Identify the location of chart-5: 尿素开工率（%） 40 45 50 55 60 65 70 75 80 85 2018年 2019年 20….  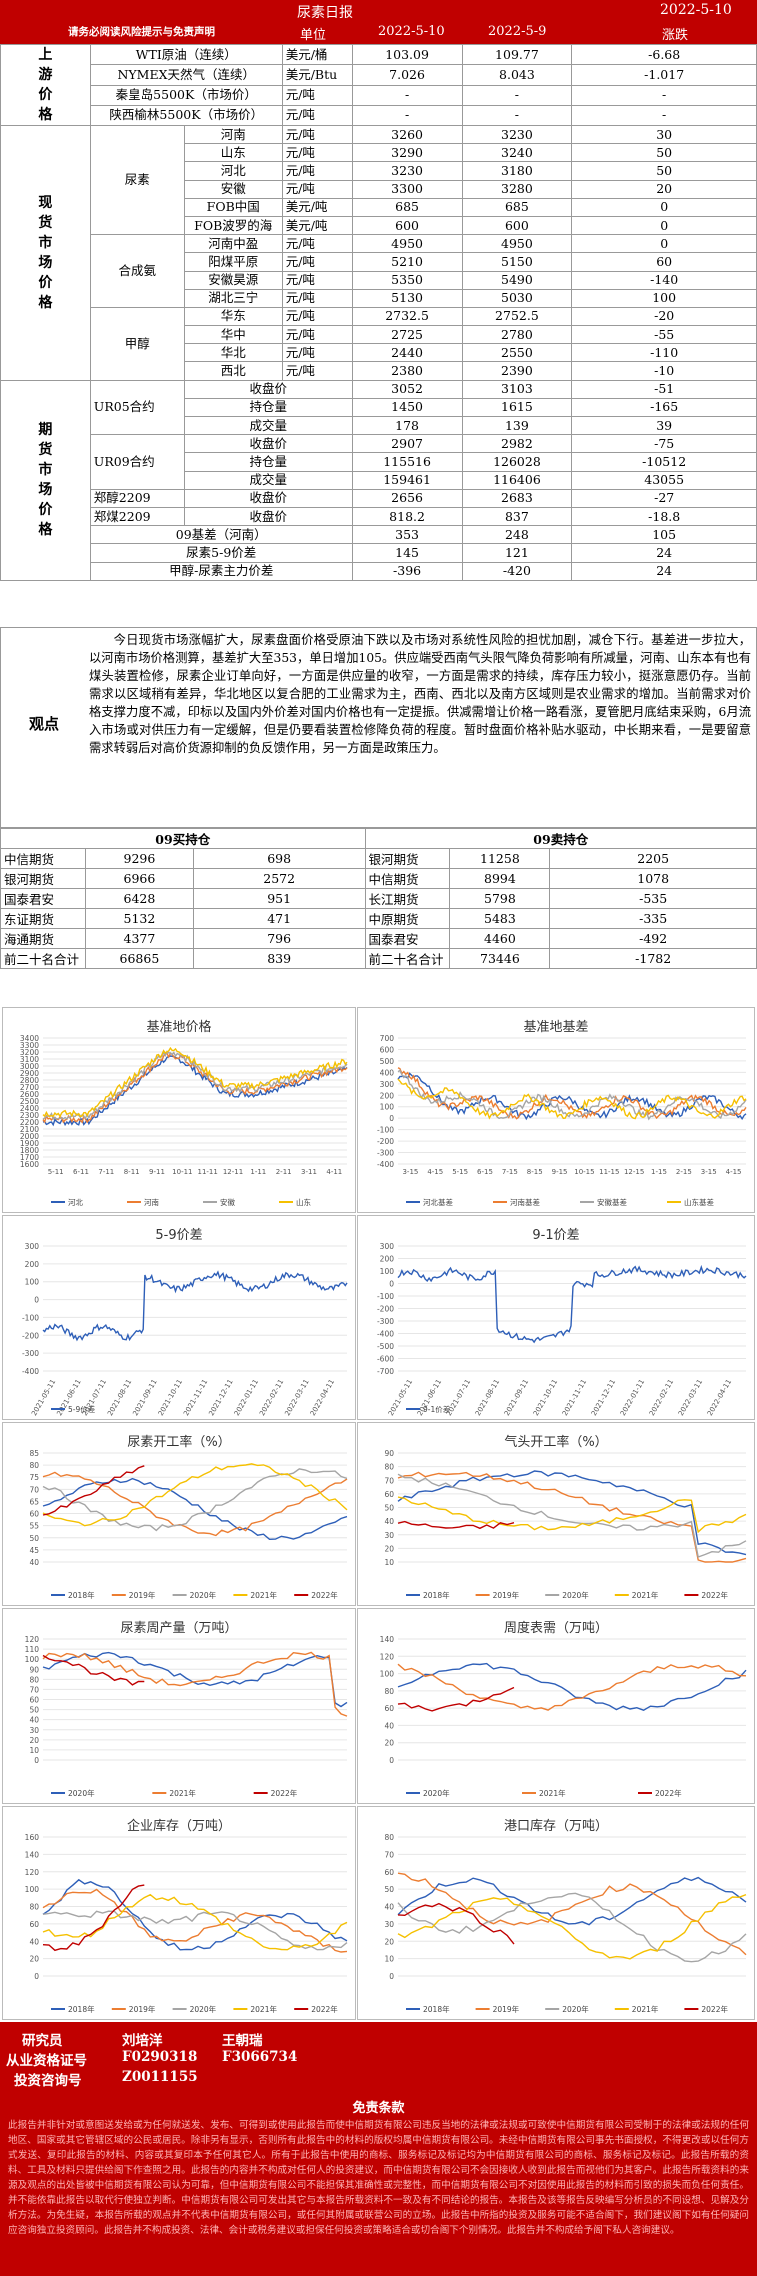
(179, 1514).